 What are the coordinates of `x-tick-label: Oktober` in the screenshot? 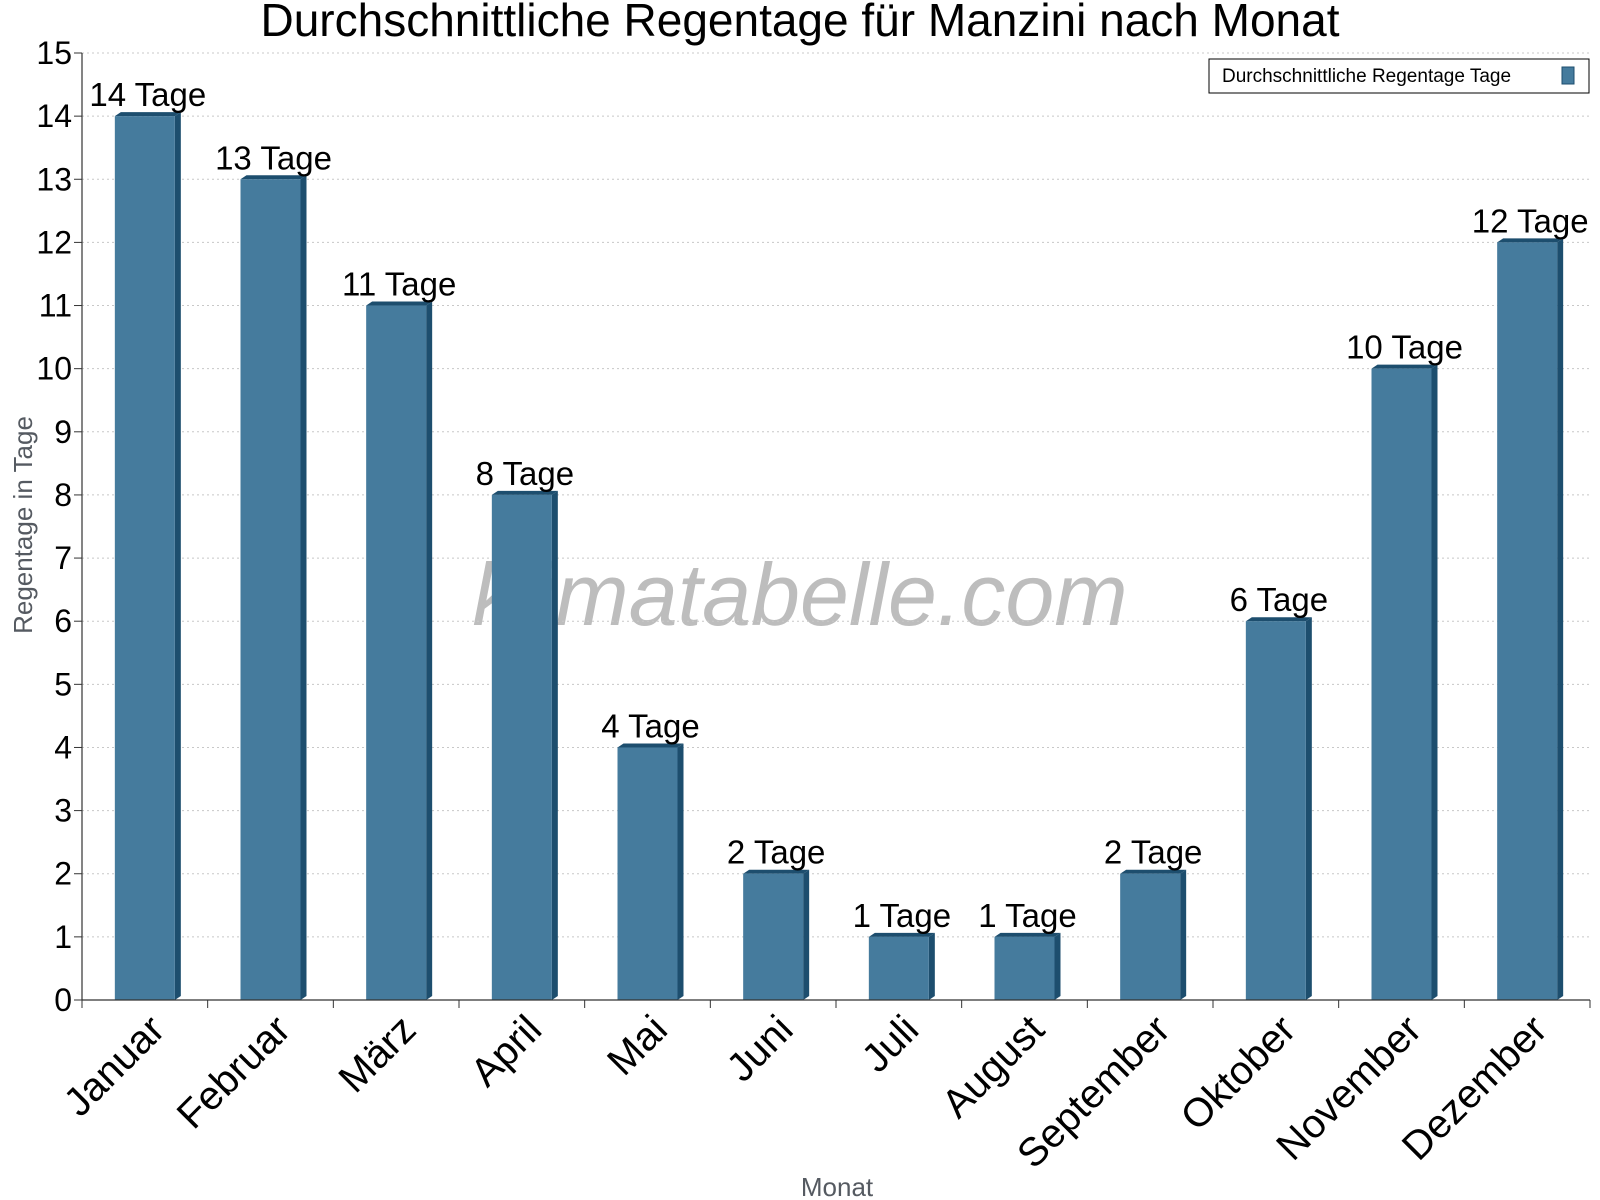 It's located at (1238, 1073).